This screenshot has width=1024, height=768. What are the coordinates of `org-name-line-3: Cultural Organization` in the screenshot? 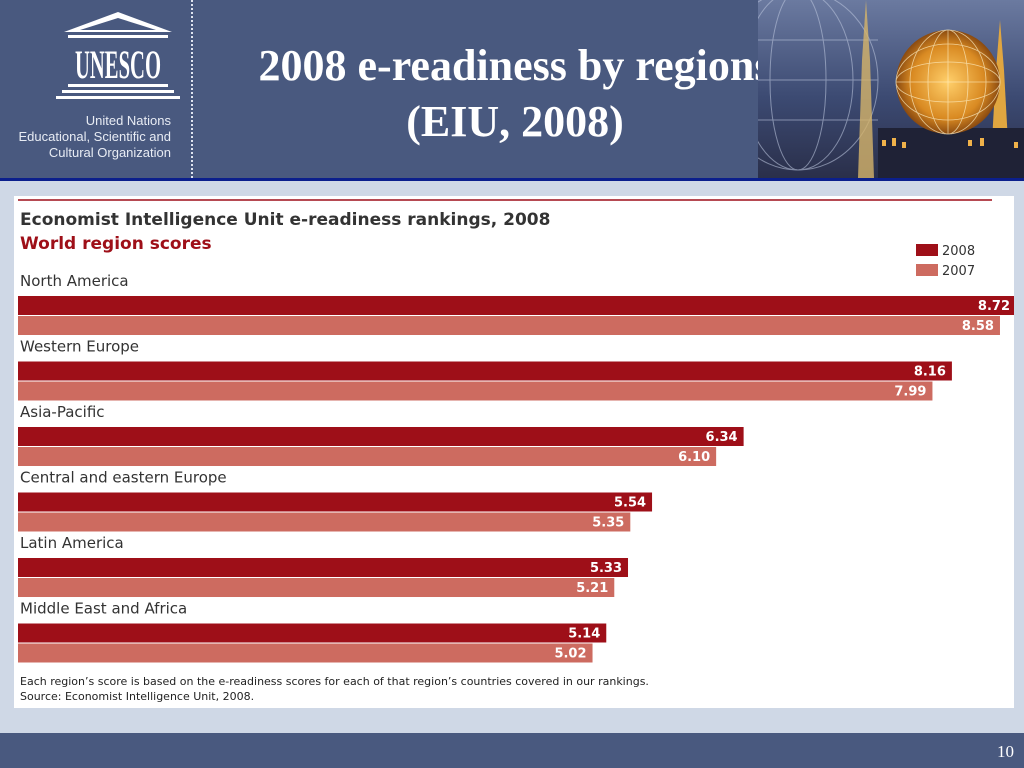 It's located at (109, 152).